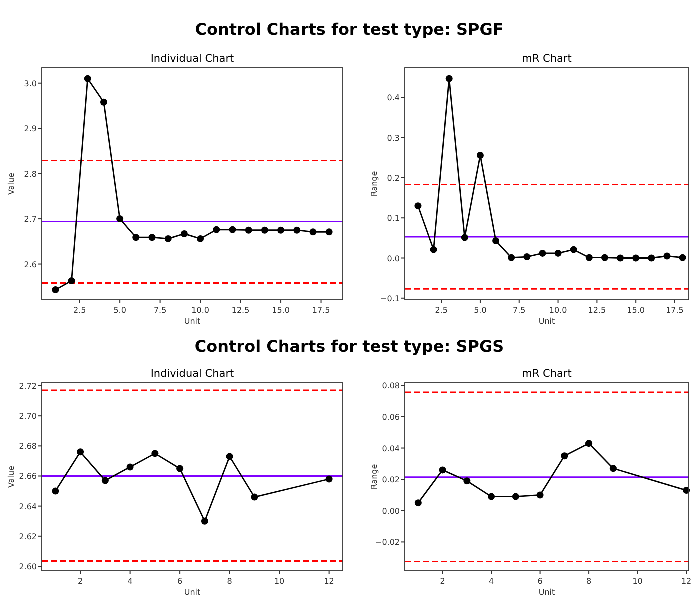 This screenshot has width=699, height=605. Describe the element at coordinates (229, 581) in the screenshot. I see `x-tick-label: 8` at that location.